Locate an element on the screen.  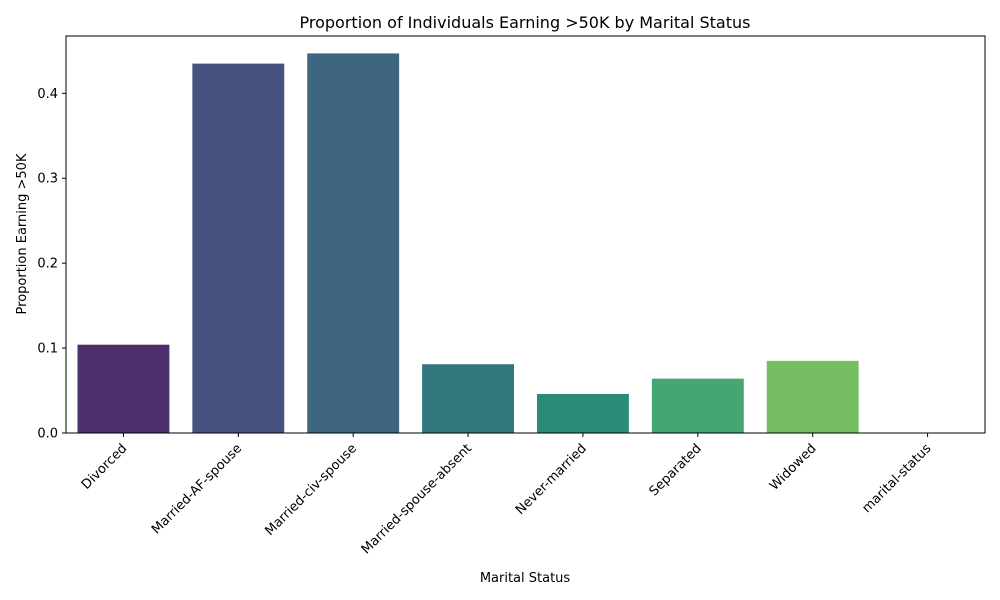
y-tick-label: 0.3 is located at coordinates (47, 179).